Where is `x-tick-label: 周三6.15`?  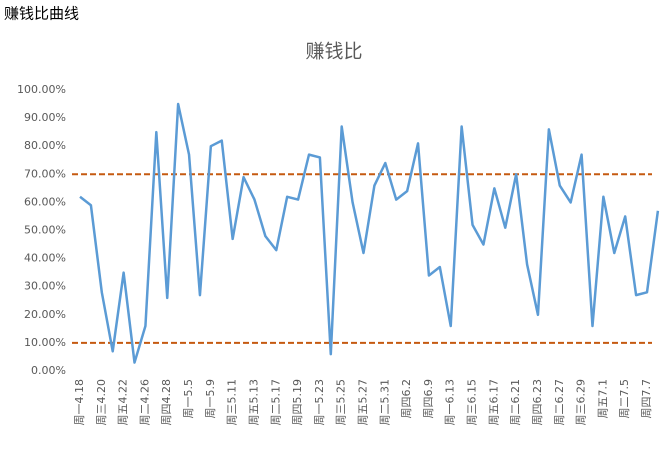
x-tick-label: 周三6.15 is located at coordinates (472, 402).